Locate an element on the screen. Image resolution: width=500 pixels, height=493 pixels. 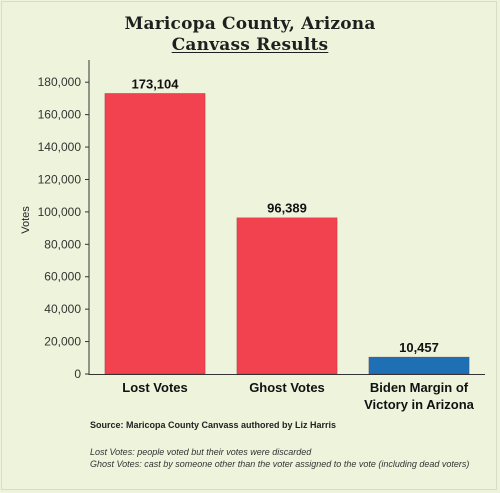
chart-title: Maricopa County, Arizona is located at coordinates (250, 24).